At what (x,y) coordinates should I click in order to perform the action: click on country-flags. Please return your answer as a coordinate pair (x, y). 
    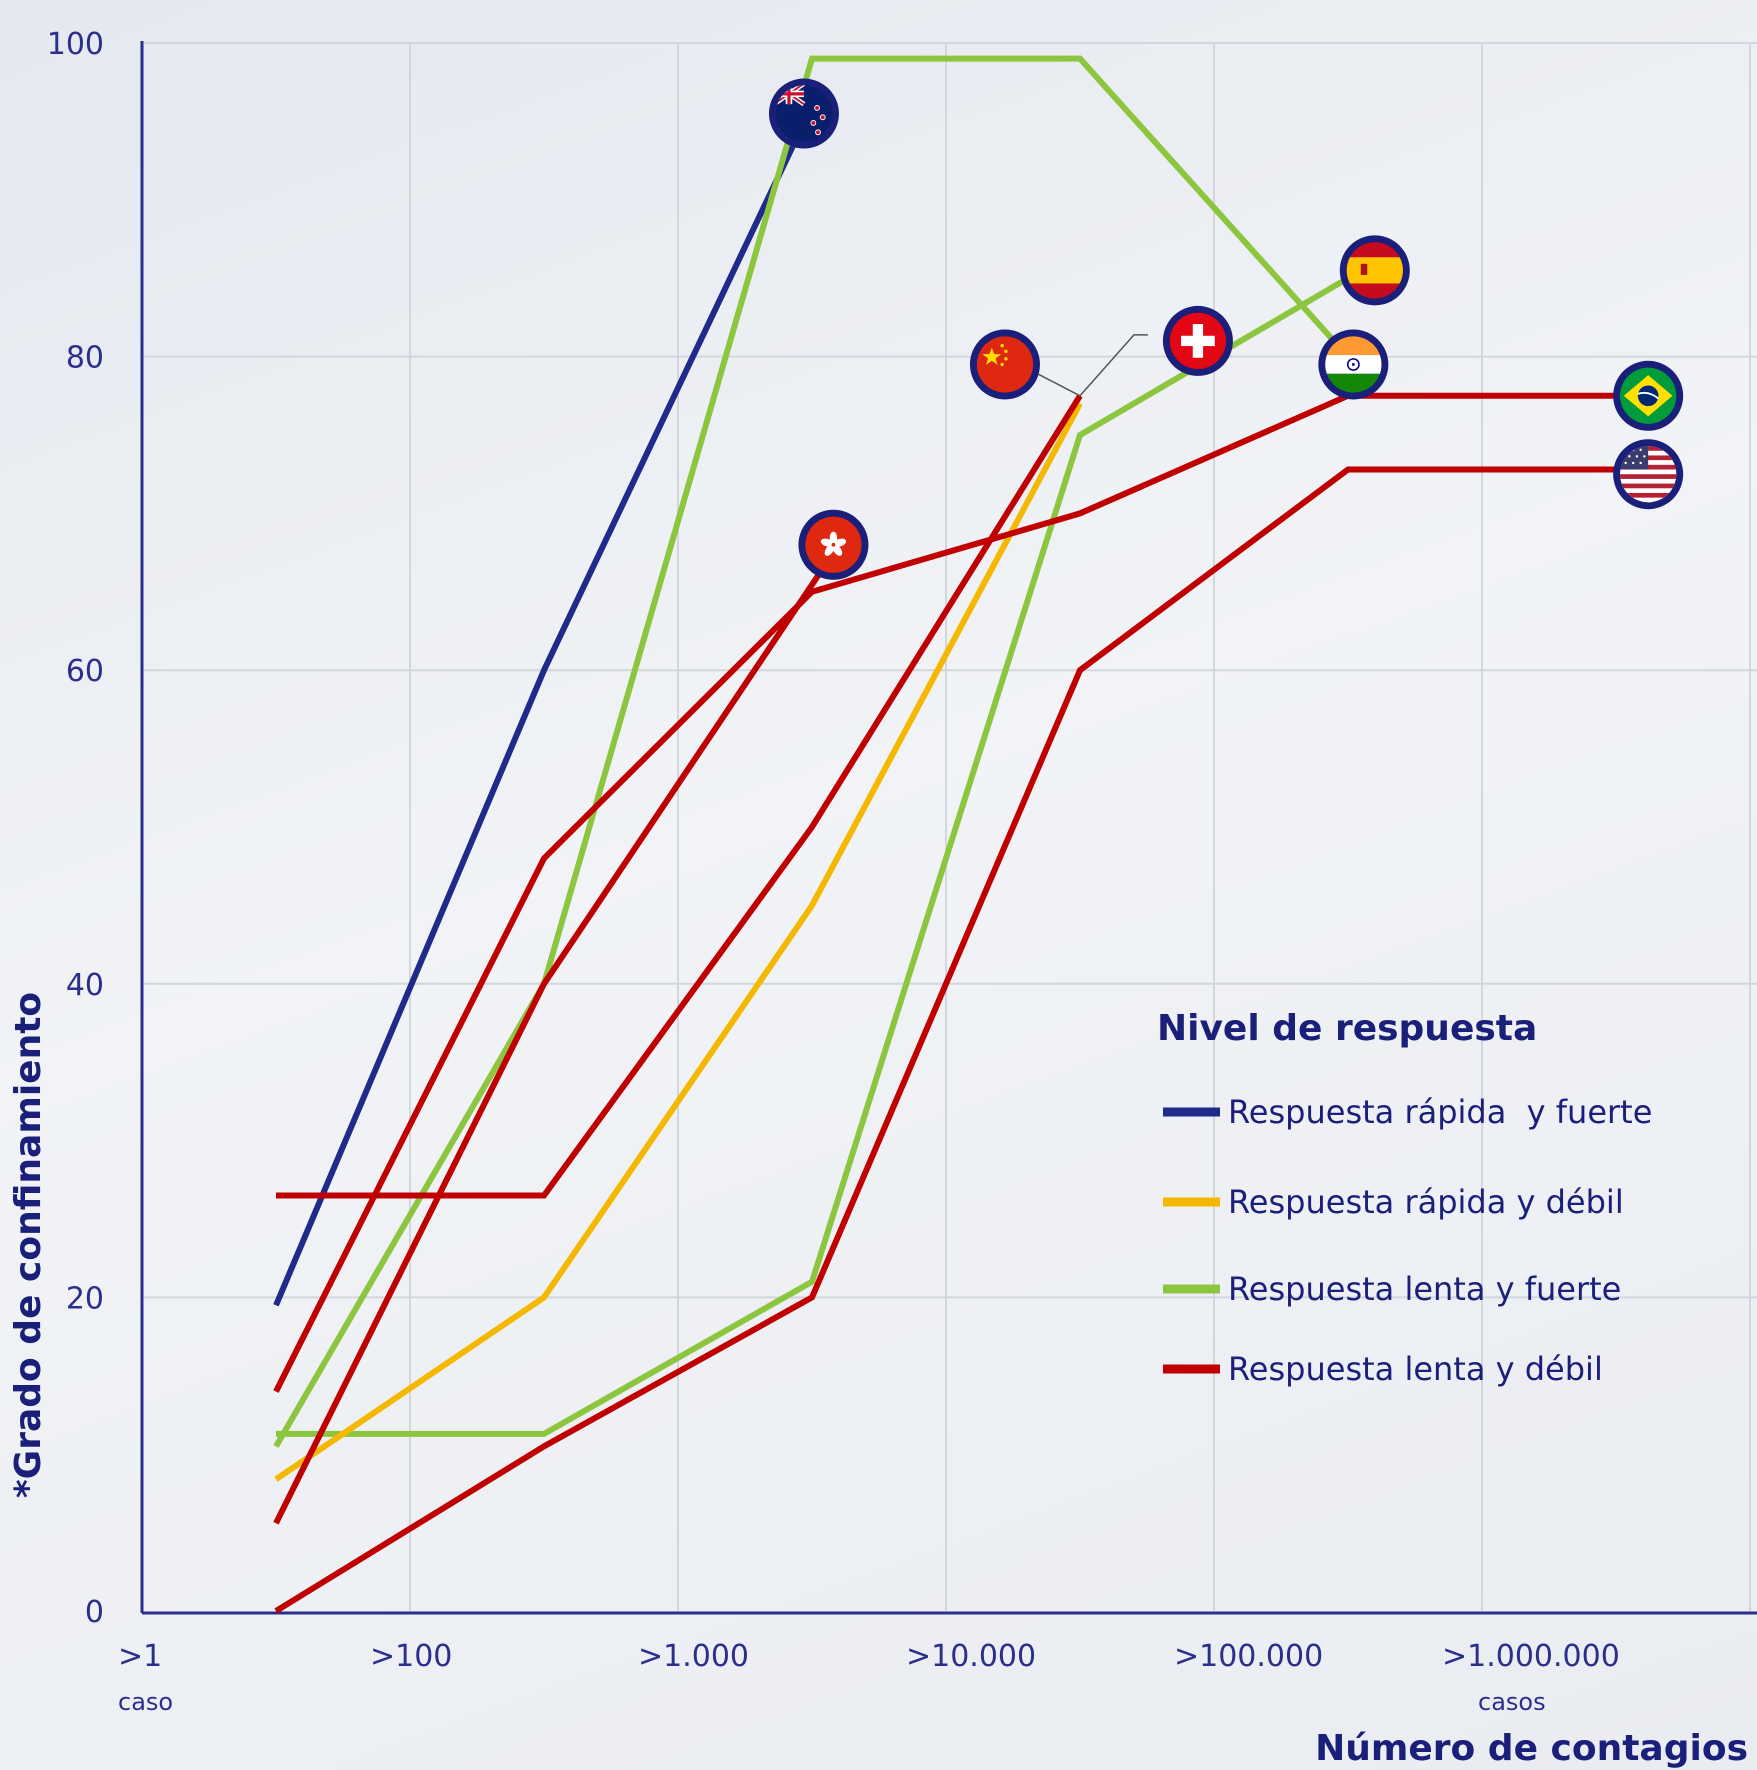
    Looking at the image, I should click on (1226, 329).